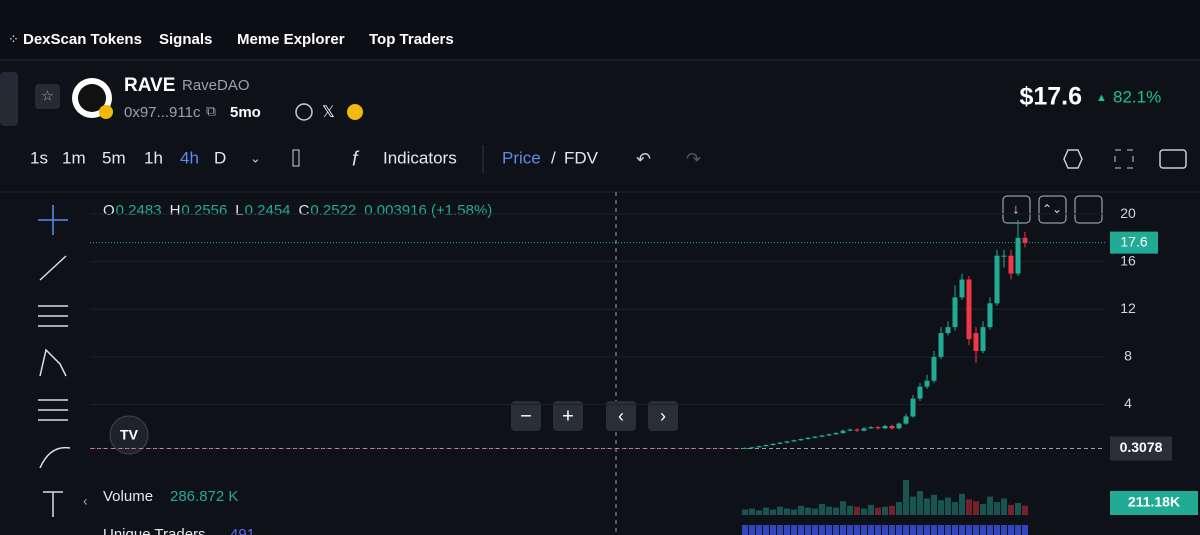 The height and width of the screenshot is (535, 1200). I want to click on nav-item: Signals, so click(185, 39).